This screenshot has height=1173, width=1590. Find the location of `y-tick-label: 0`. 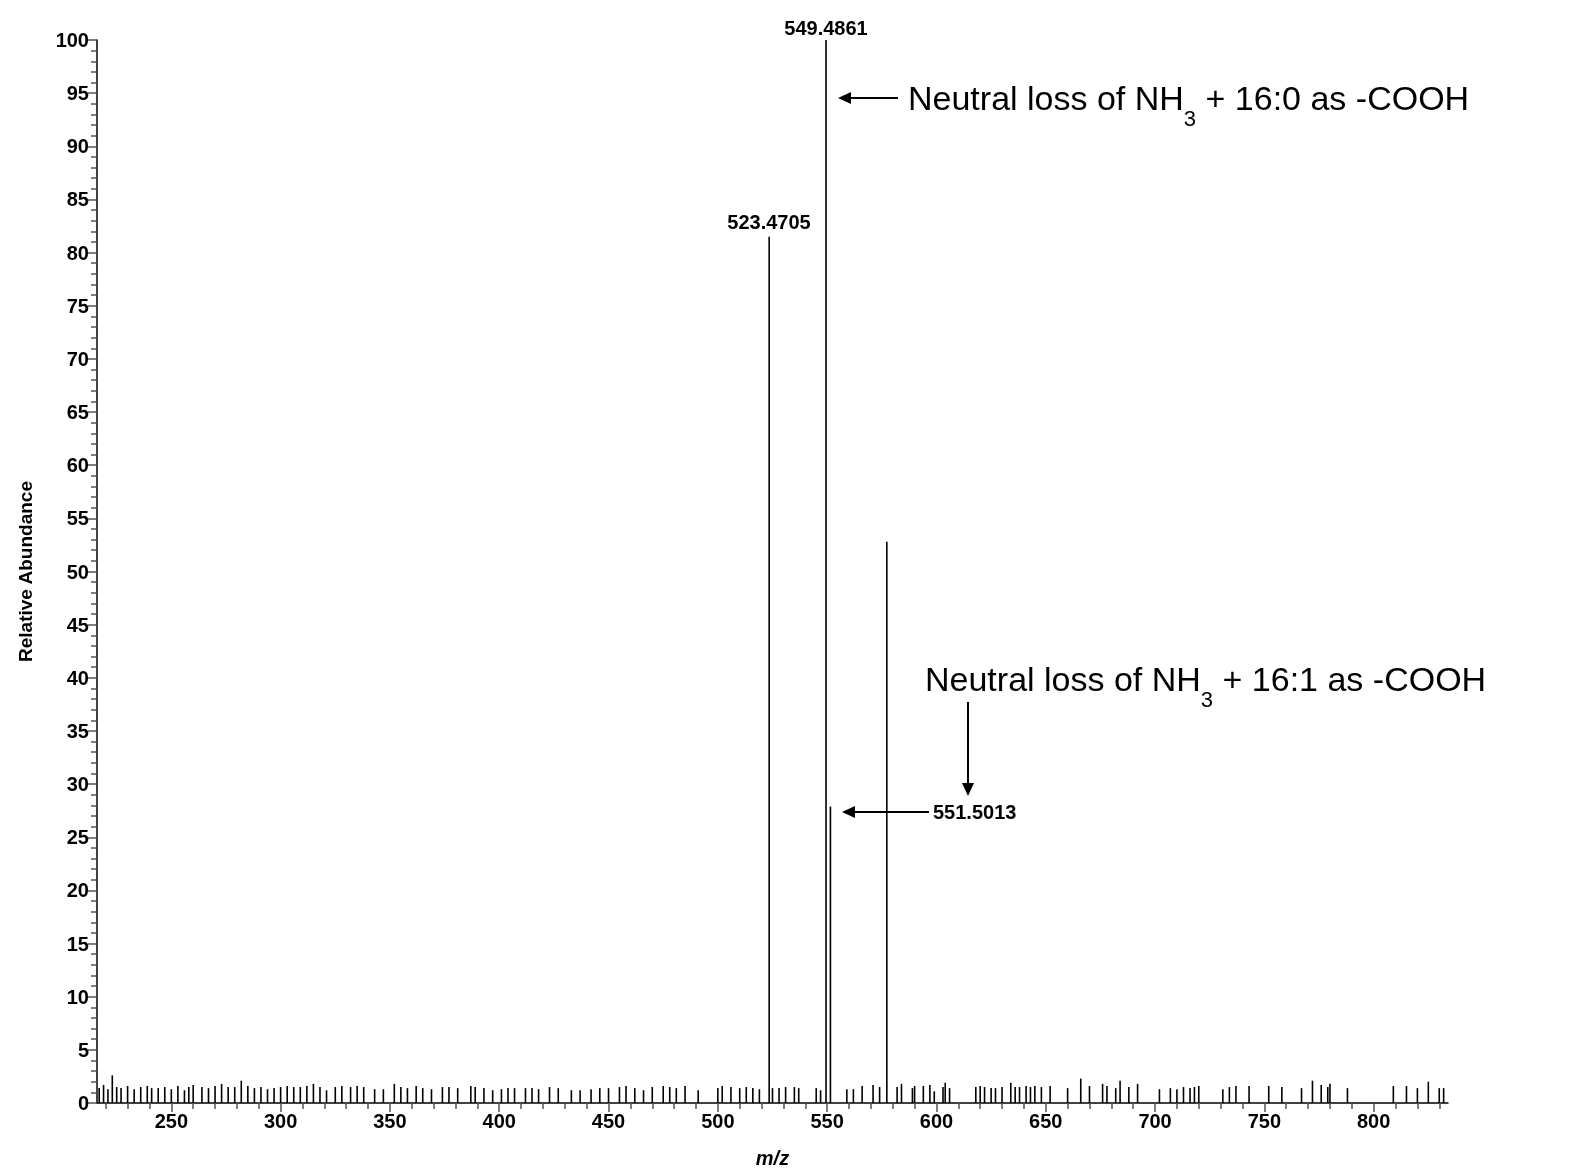

y-tick-label: 0 is located at coordinates (83, 1103).